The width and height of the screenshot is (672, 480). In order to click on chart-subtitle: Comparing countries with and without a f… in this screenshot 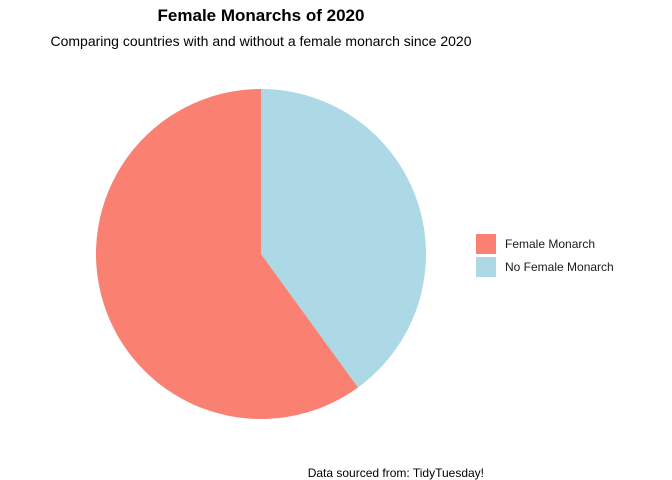, I will do `click(261, 41)`.